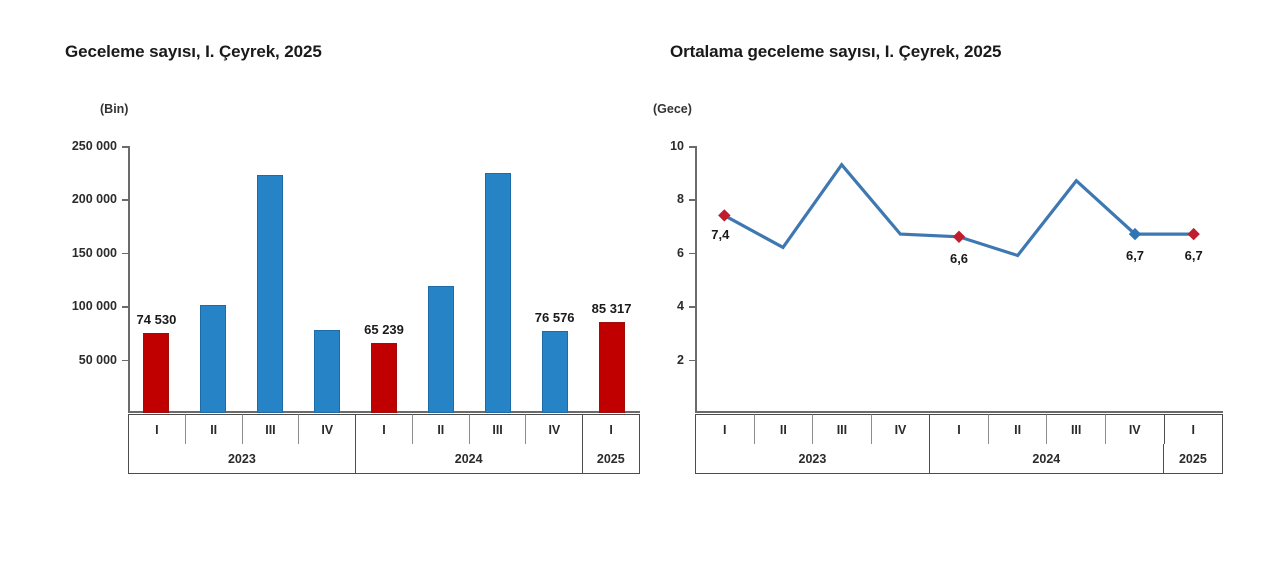 The height and width of the screenshot is (583, 1280). Describe the element at coordinates (959, 210) in the screenshot. I see `line-series-svg` at that location.